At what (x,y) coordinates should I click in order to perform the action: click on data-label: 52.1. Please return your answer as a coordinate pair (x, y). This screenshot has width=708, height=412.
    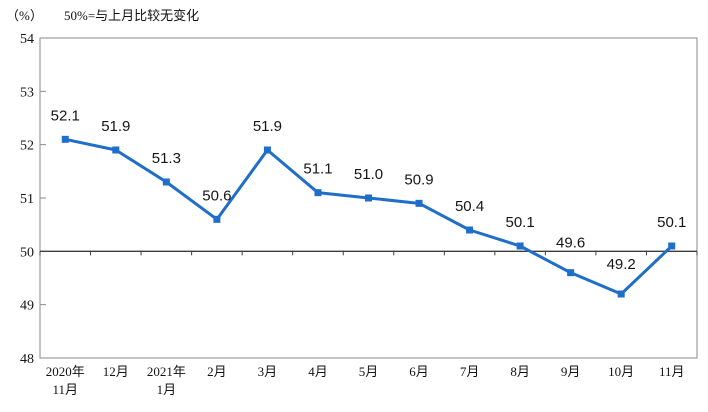
    Looking at the image, I should click on (65, 115).